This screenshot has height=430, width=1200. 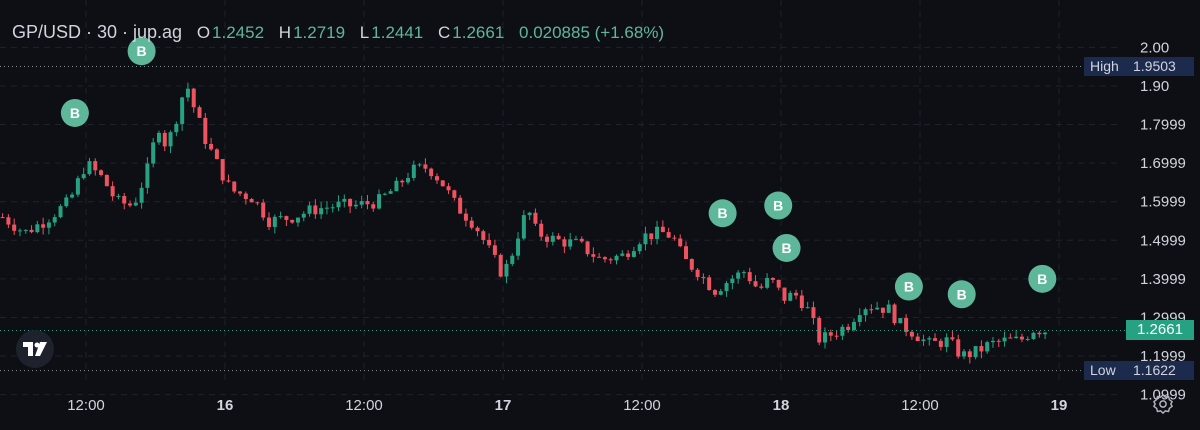 I want to click on y-tick-label: 1.90, so click(x=1154, y=86).